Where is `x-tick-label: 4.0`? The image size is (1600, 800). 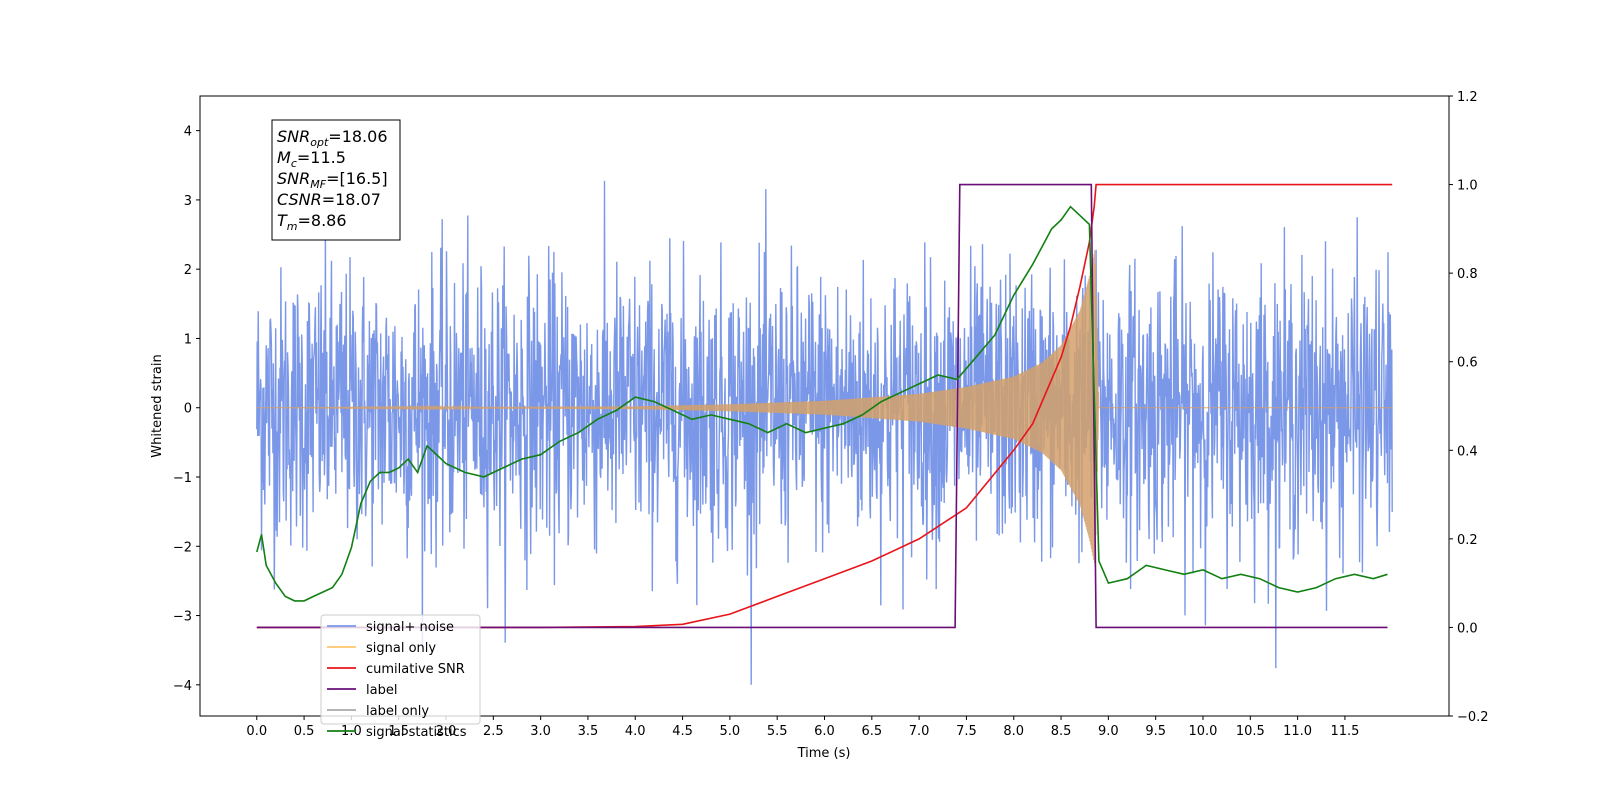
x-tick-label: 4.0 is located at coordinates (635, 731).